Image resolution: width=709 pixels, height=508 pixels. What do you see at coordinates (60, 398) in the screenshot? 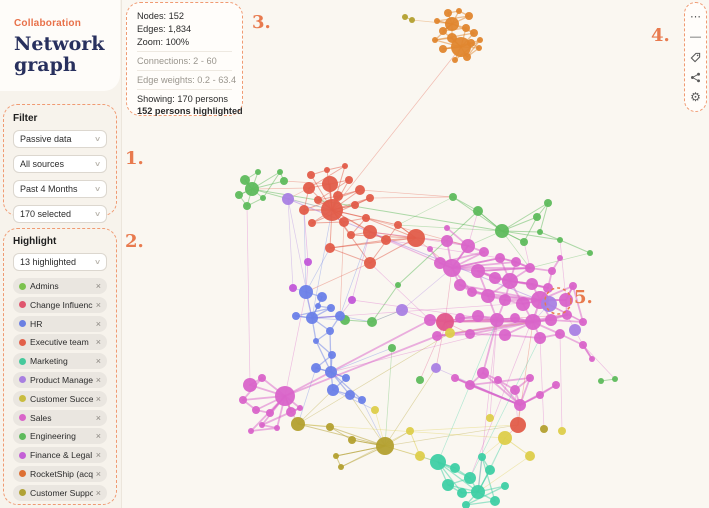
I see `highlight-tag: Customer Success×` at bounding box center [60, 398].